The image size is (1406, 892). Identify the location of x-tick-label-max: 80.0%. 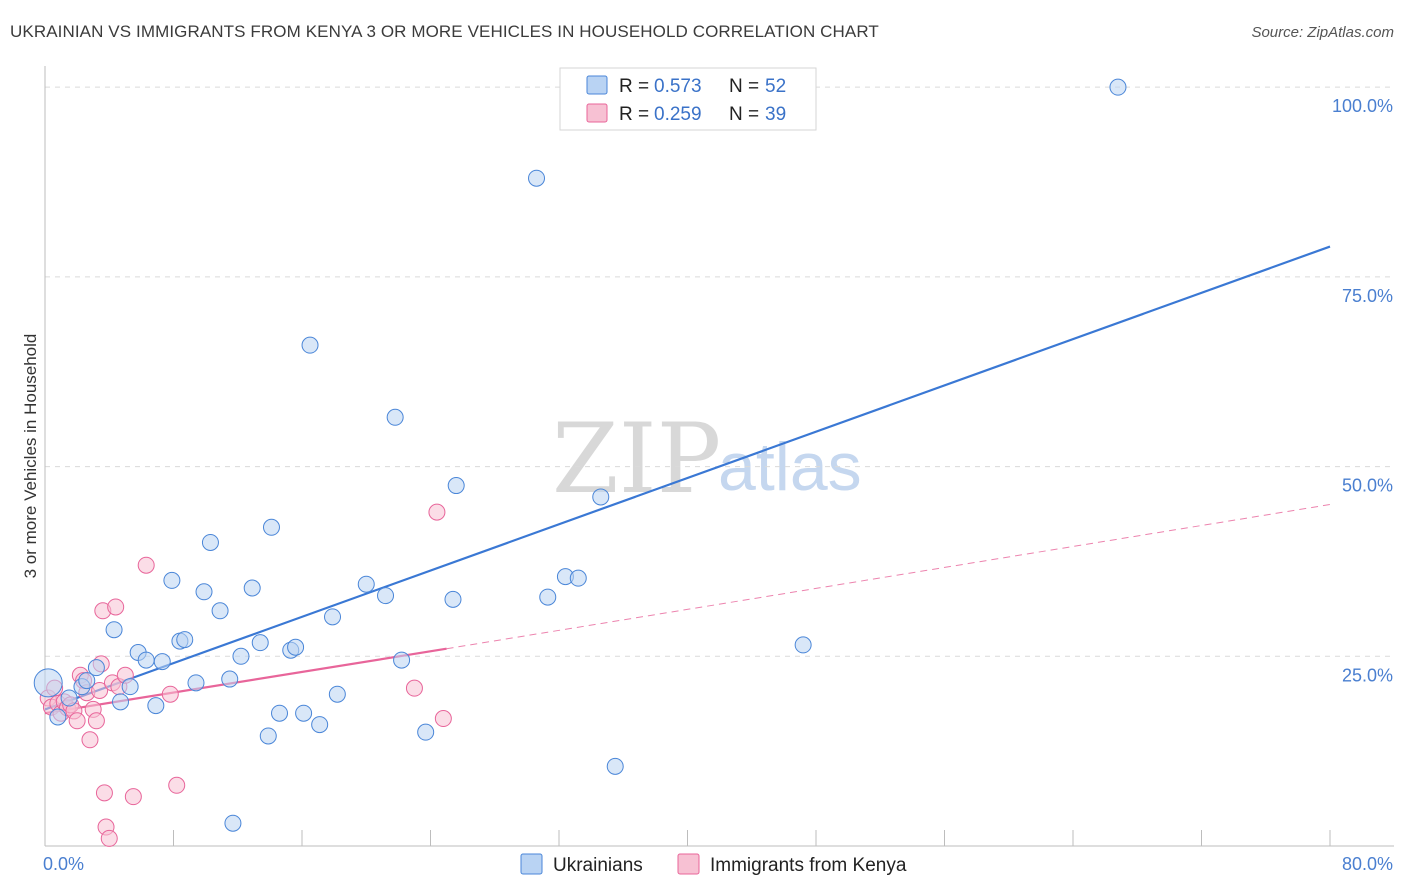
(1367, 864).